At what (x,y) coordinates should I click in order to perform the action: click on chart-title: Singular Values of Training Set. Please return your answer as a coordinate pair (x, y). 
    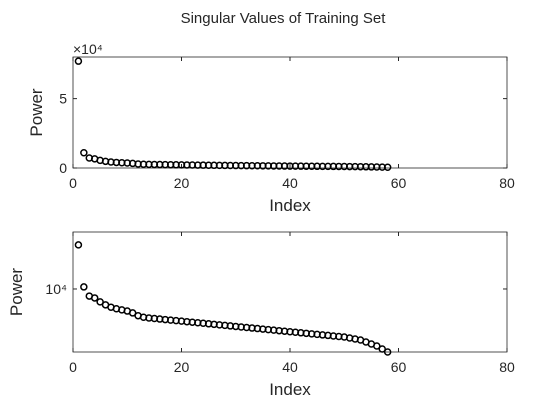
    Looking at the image, I should click on (284, 18).